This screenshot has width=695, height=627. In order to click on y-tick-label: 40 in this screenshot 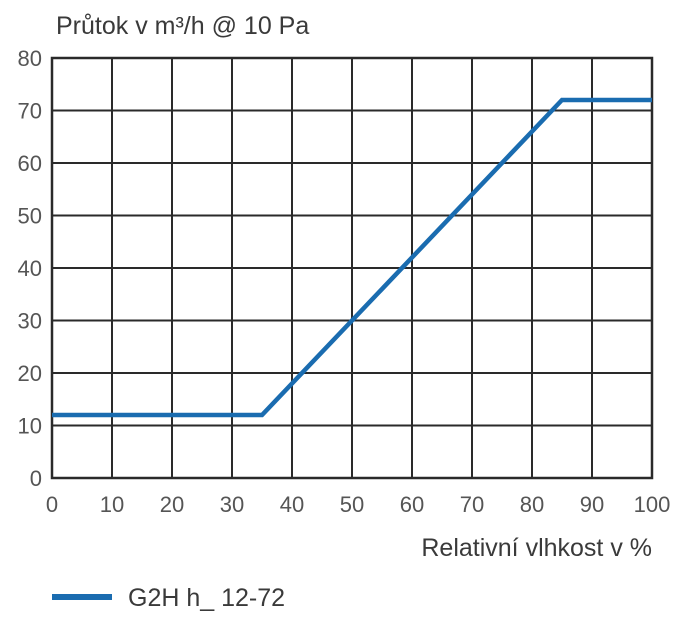, I will do `click(30, 268)`.